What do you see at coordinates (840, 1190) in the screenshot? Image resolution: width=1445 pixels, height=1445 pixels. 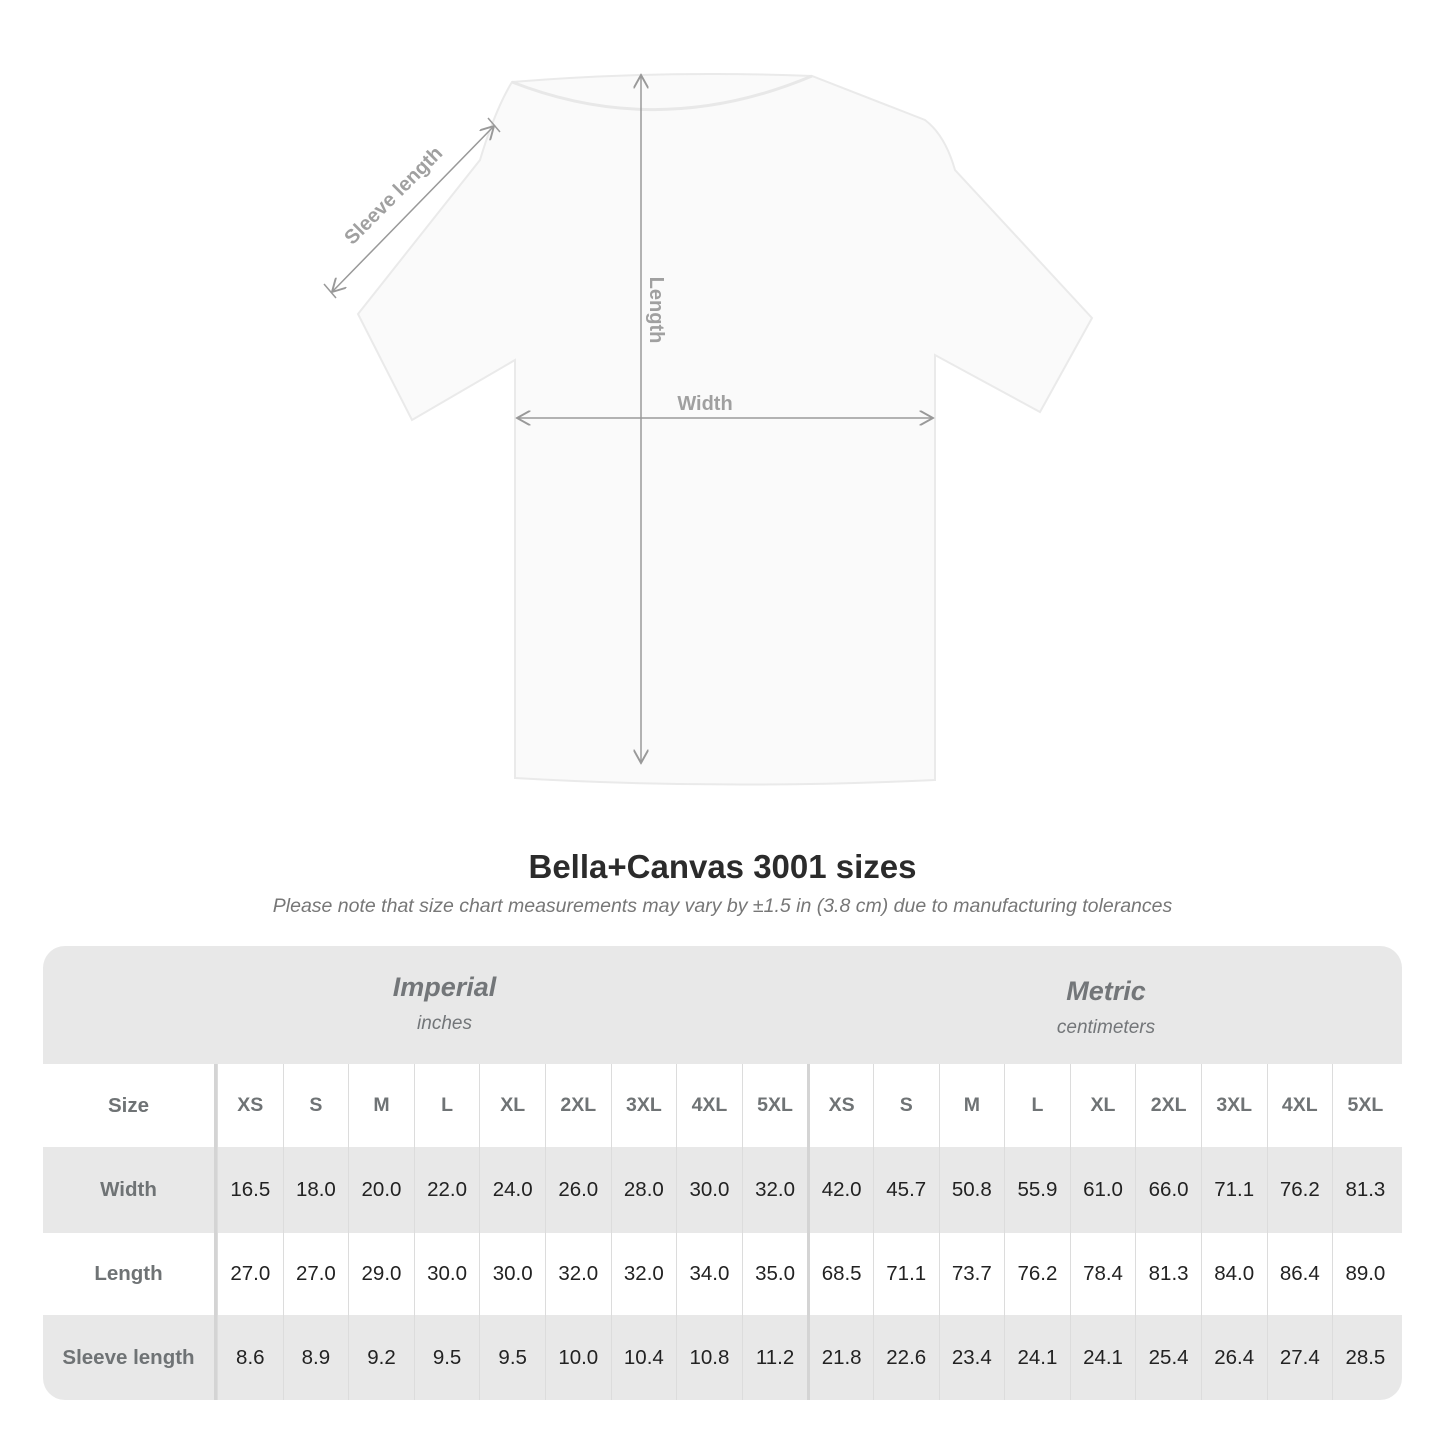 I see `table-cell: 42.0` at bounding box center [840, 1190].